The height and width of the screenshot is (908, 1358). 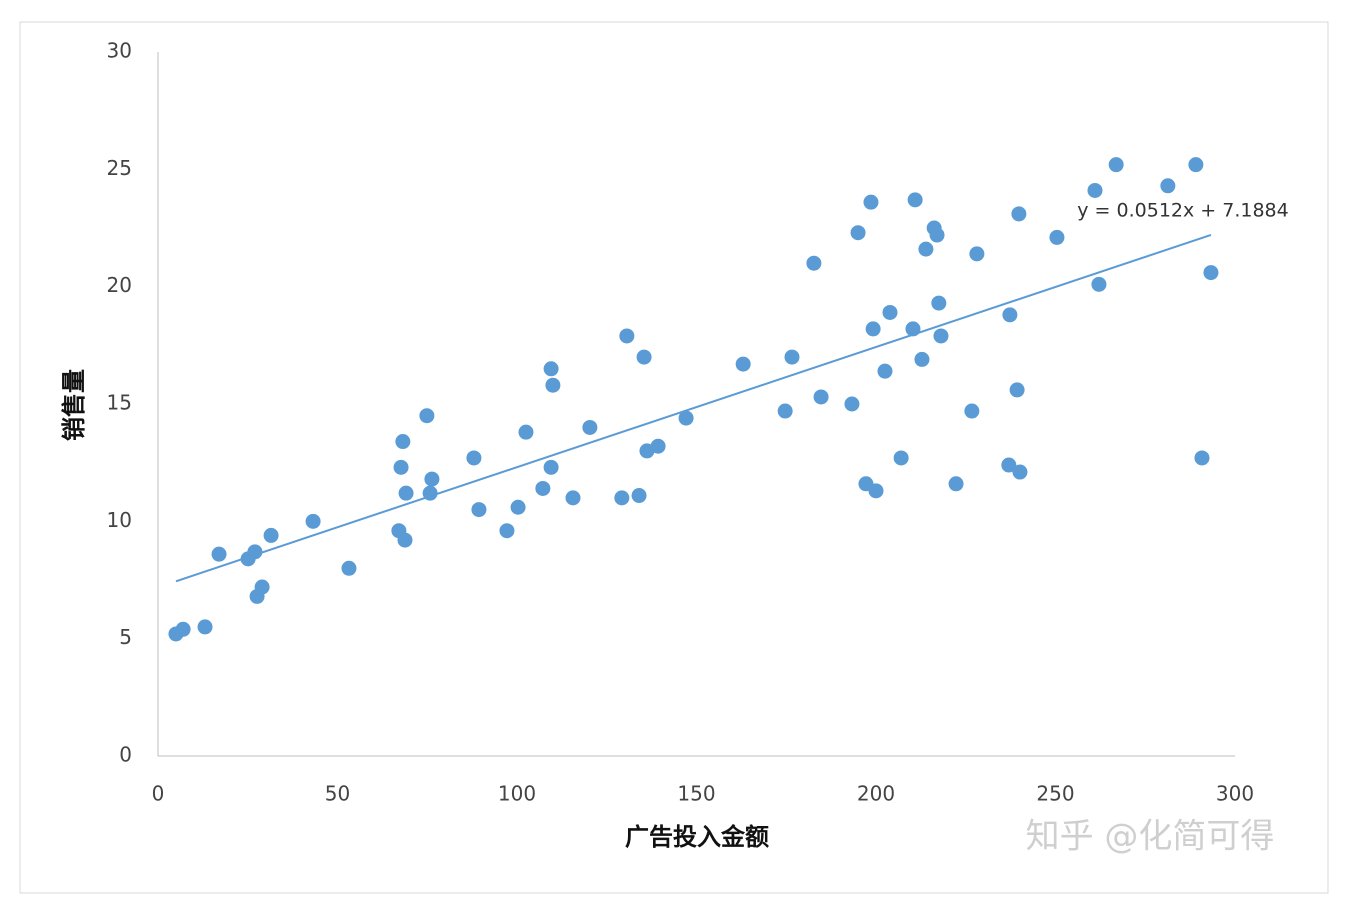 I want to click on y-tick-label: 0, so click(x=125, y=755).